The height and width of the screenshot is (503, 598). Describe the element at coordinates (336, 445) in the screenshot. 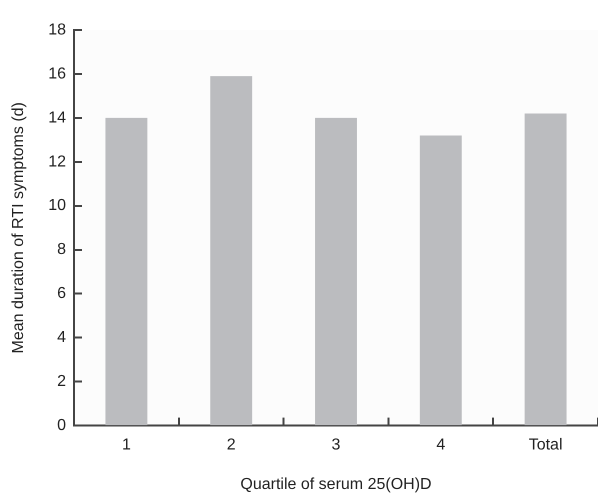

I see `x-tick-label: 3` at that location.